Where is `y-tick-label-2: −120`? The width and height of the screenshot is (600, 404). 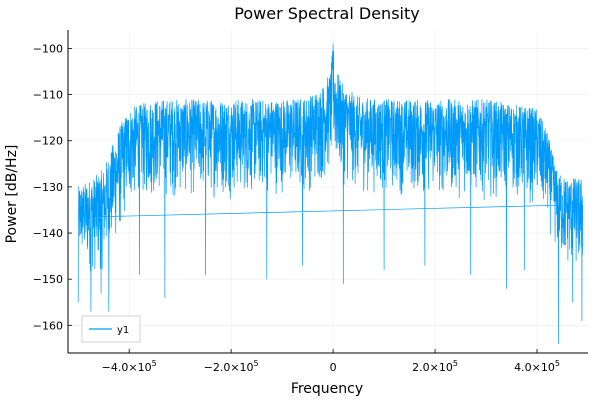
y-tick-label-2: −120 is located at coordinates (48, 141).